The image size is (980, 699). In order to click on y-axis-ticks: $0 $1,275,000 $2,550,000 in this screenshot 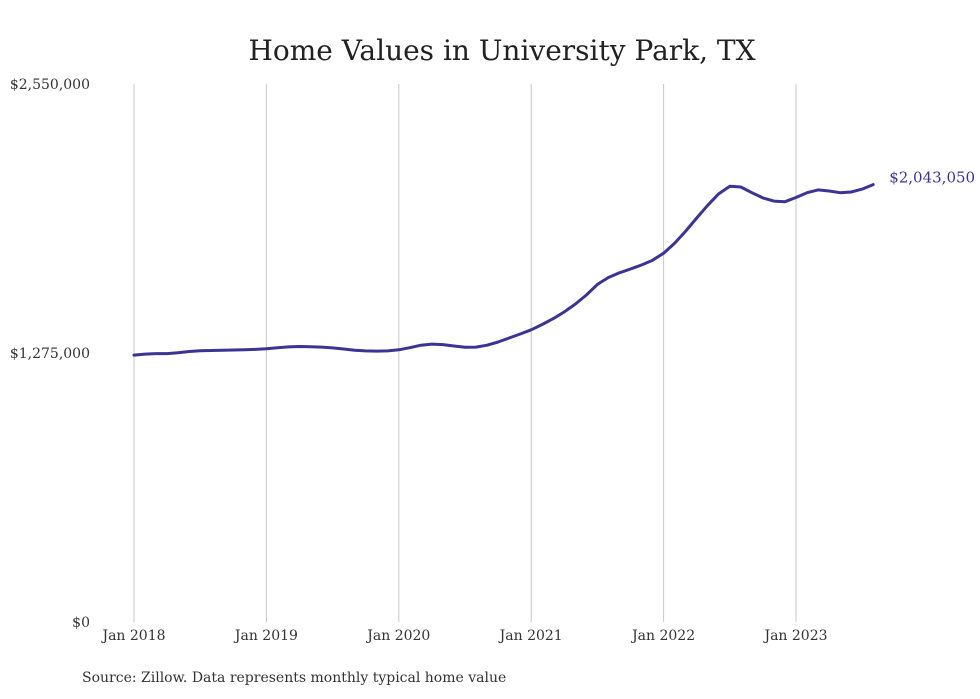, I will do `click(50, 354)`.